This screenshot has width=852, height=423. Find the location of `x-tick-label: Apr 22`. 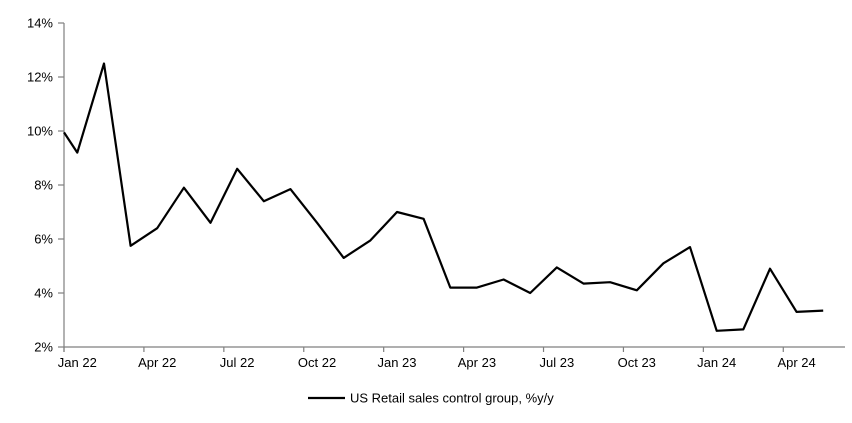

x-tick-label: Apr 22 is located at coordinates (157, 362).